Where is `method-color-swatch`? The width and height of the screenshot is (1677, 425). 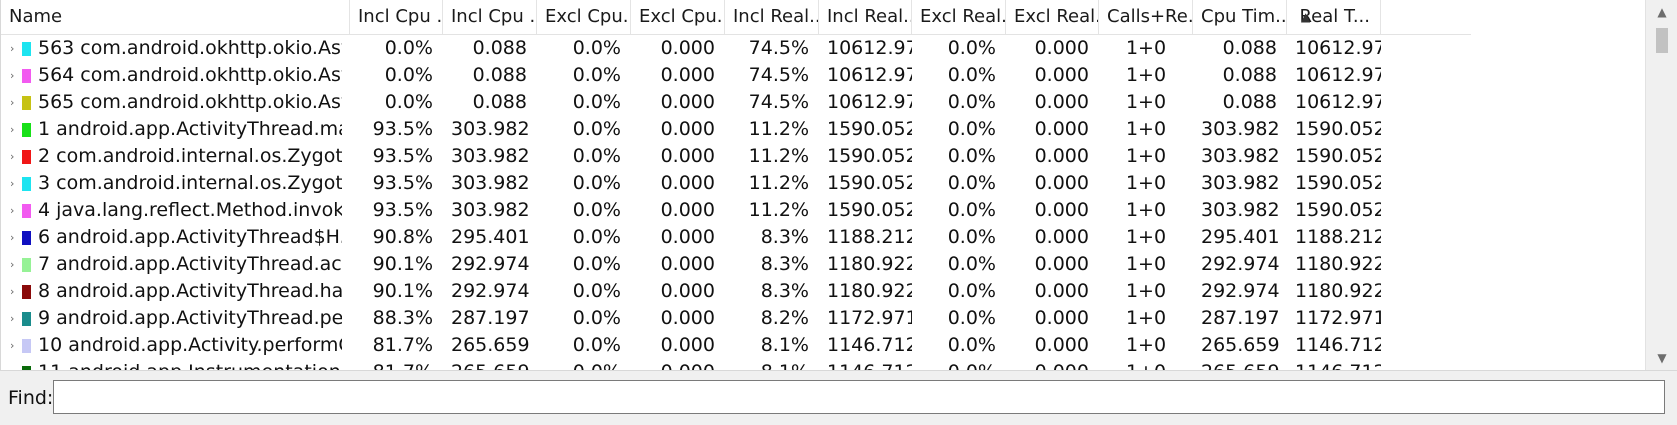
method-color-swatch is located at coordinates (26, 183).